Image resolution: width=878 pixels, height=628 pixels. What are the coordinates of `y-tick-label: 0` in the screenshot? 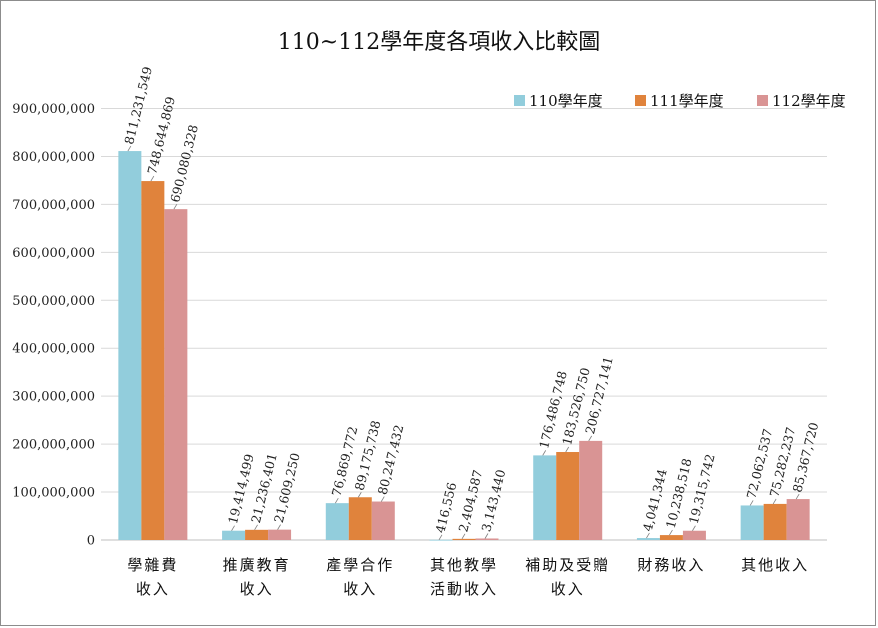 It's located at (91, 541).